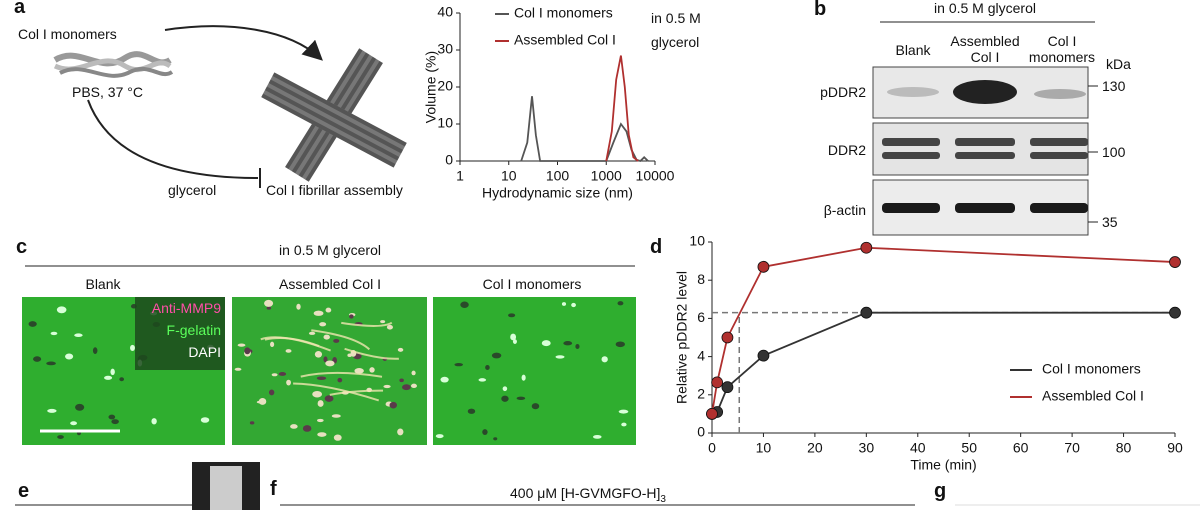  What do you see at coordinates (940, 491) in the screenshot?
I see `panel-label: g` at bounding box center [940, 491].